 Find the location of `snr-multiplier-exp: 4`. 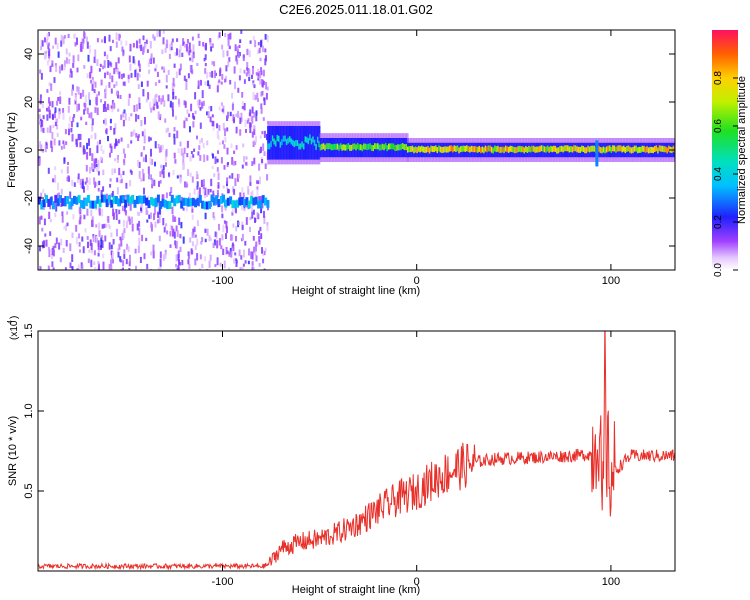

snr-multiplier-exp: 4 is located at coordinates (10, 322).